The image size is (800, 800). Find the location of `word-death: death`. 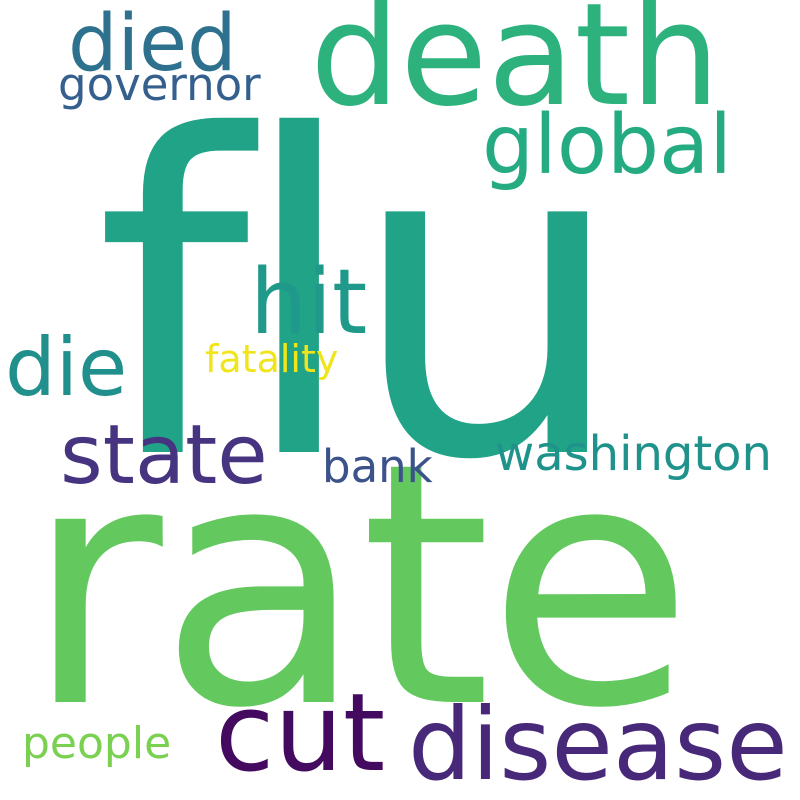

word-death: death is located at coordinates (515, 69).